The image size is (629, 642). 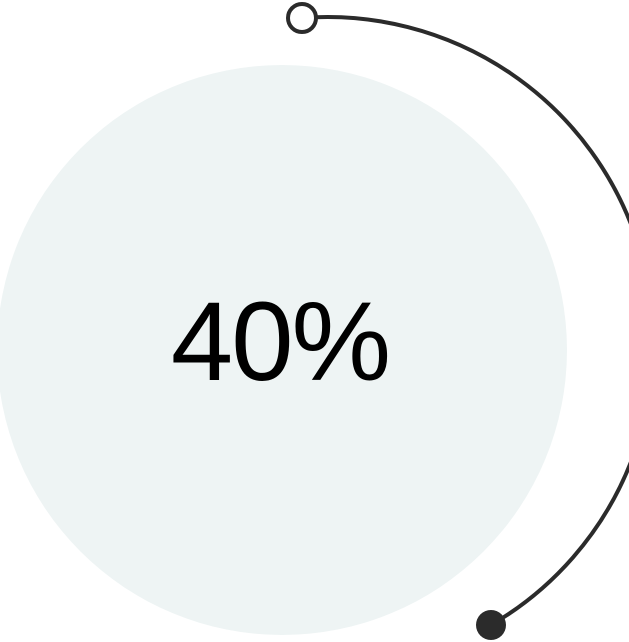 I want to click on progress-percent-label: 40%, so click(x=280, y=341).